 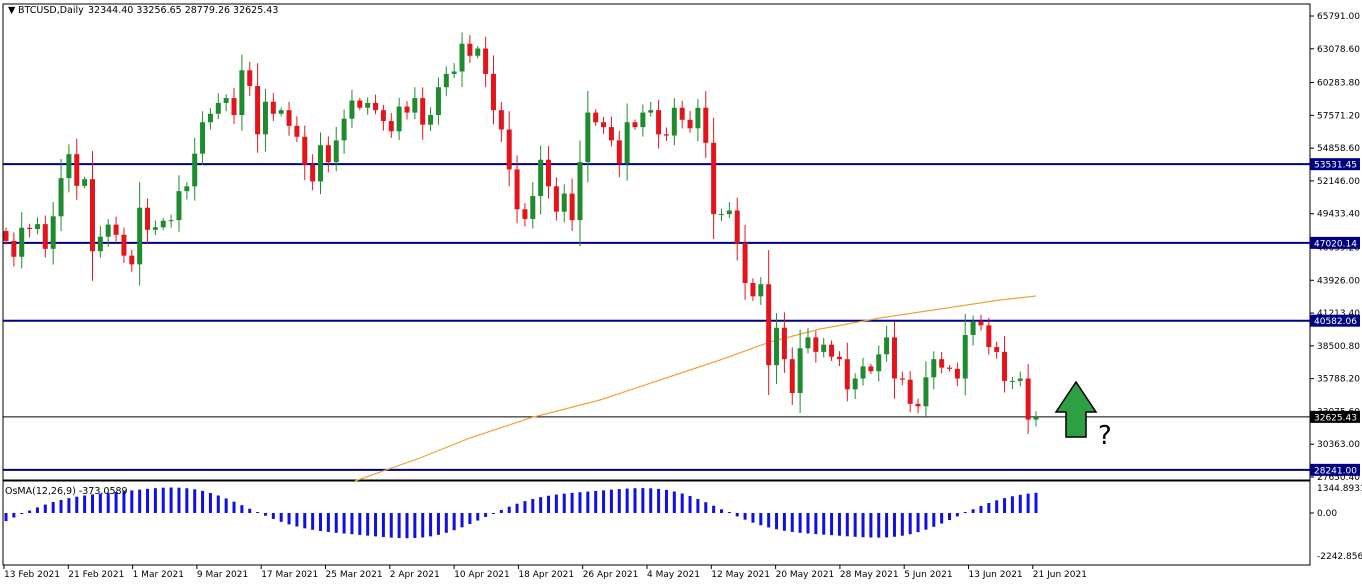 I want to click on level-32625-tag, so click(x=1335, y=416).